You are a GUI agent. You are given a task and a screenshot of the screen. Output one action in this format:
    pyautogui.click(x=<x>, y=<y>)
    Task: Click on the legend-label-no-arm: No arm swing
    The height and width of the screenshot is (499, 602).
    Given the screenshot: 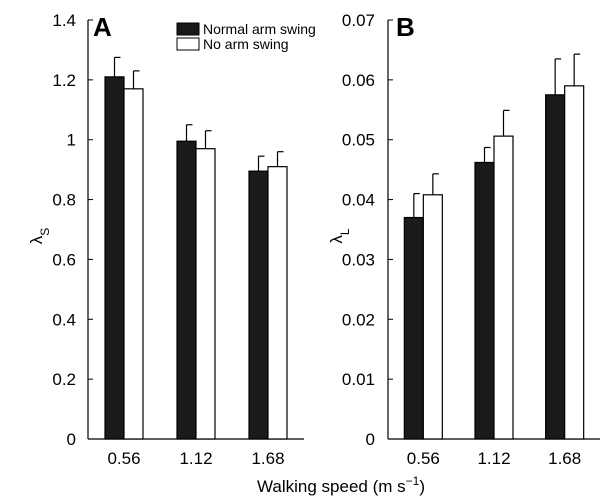 What is the action you would take?
    pyautogui.click(x=246, y=44)
    